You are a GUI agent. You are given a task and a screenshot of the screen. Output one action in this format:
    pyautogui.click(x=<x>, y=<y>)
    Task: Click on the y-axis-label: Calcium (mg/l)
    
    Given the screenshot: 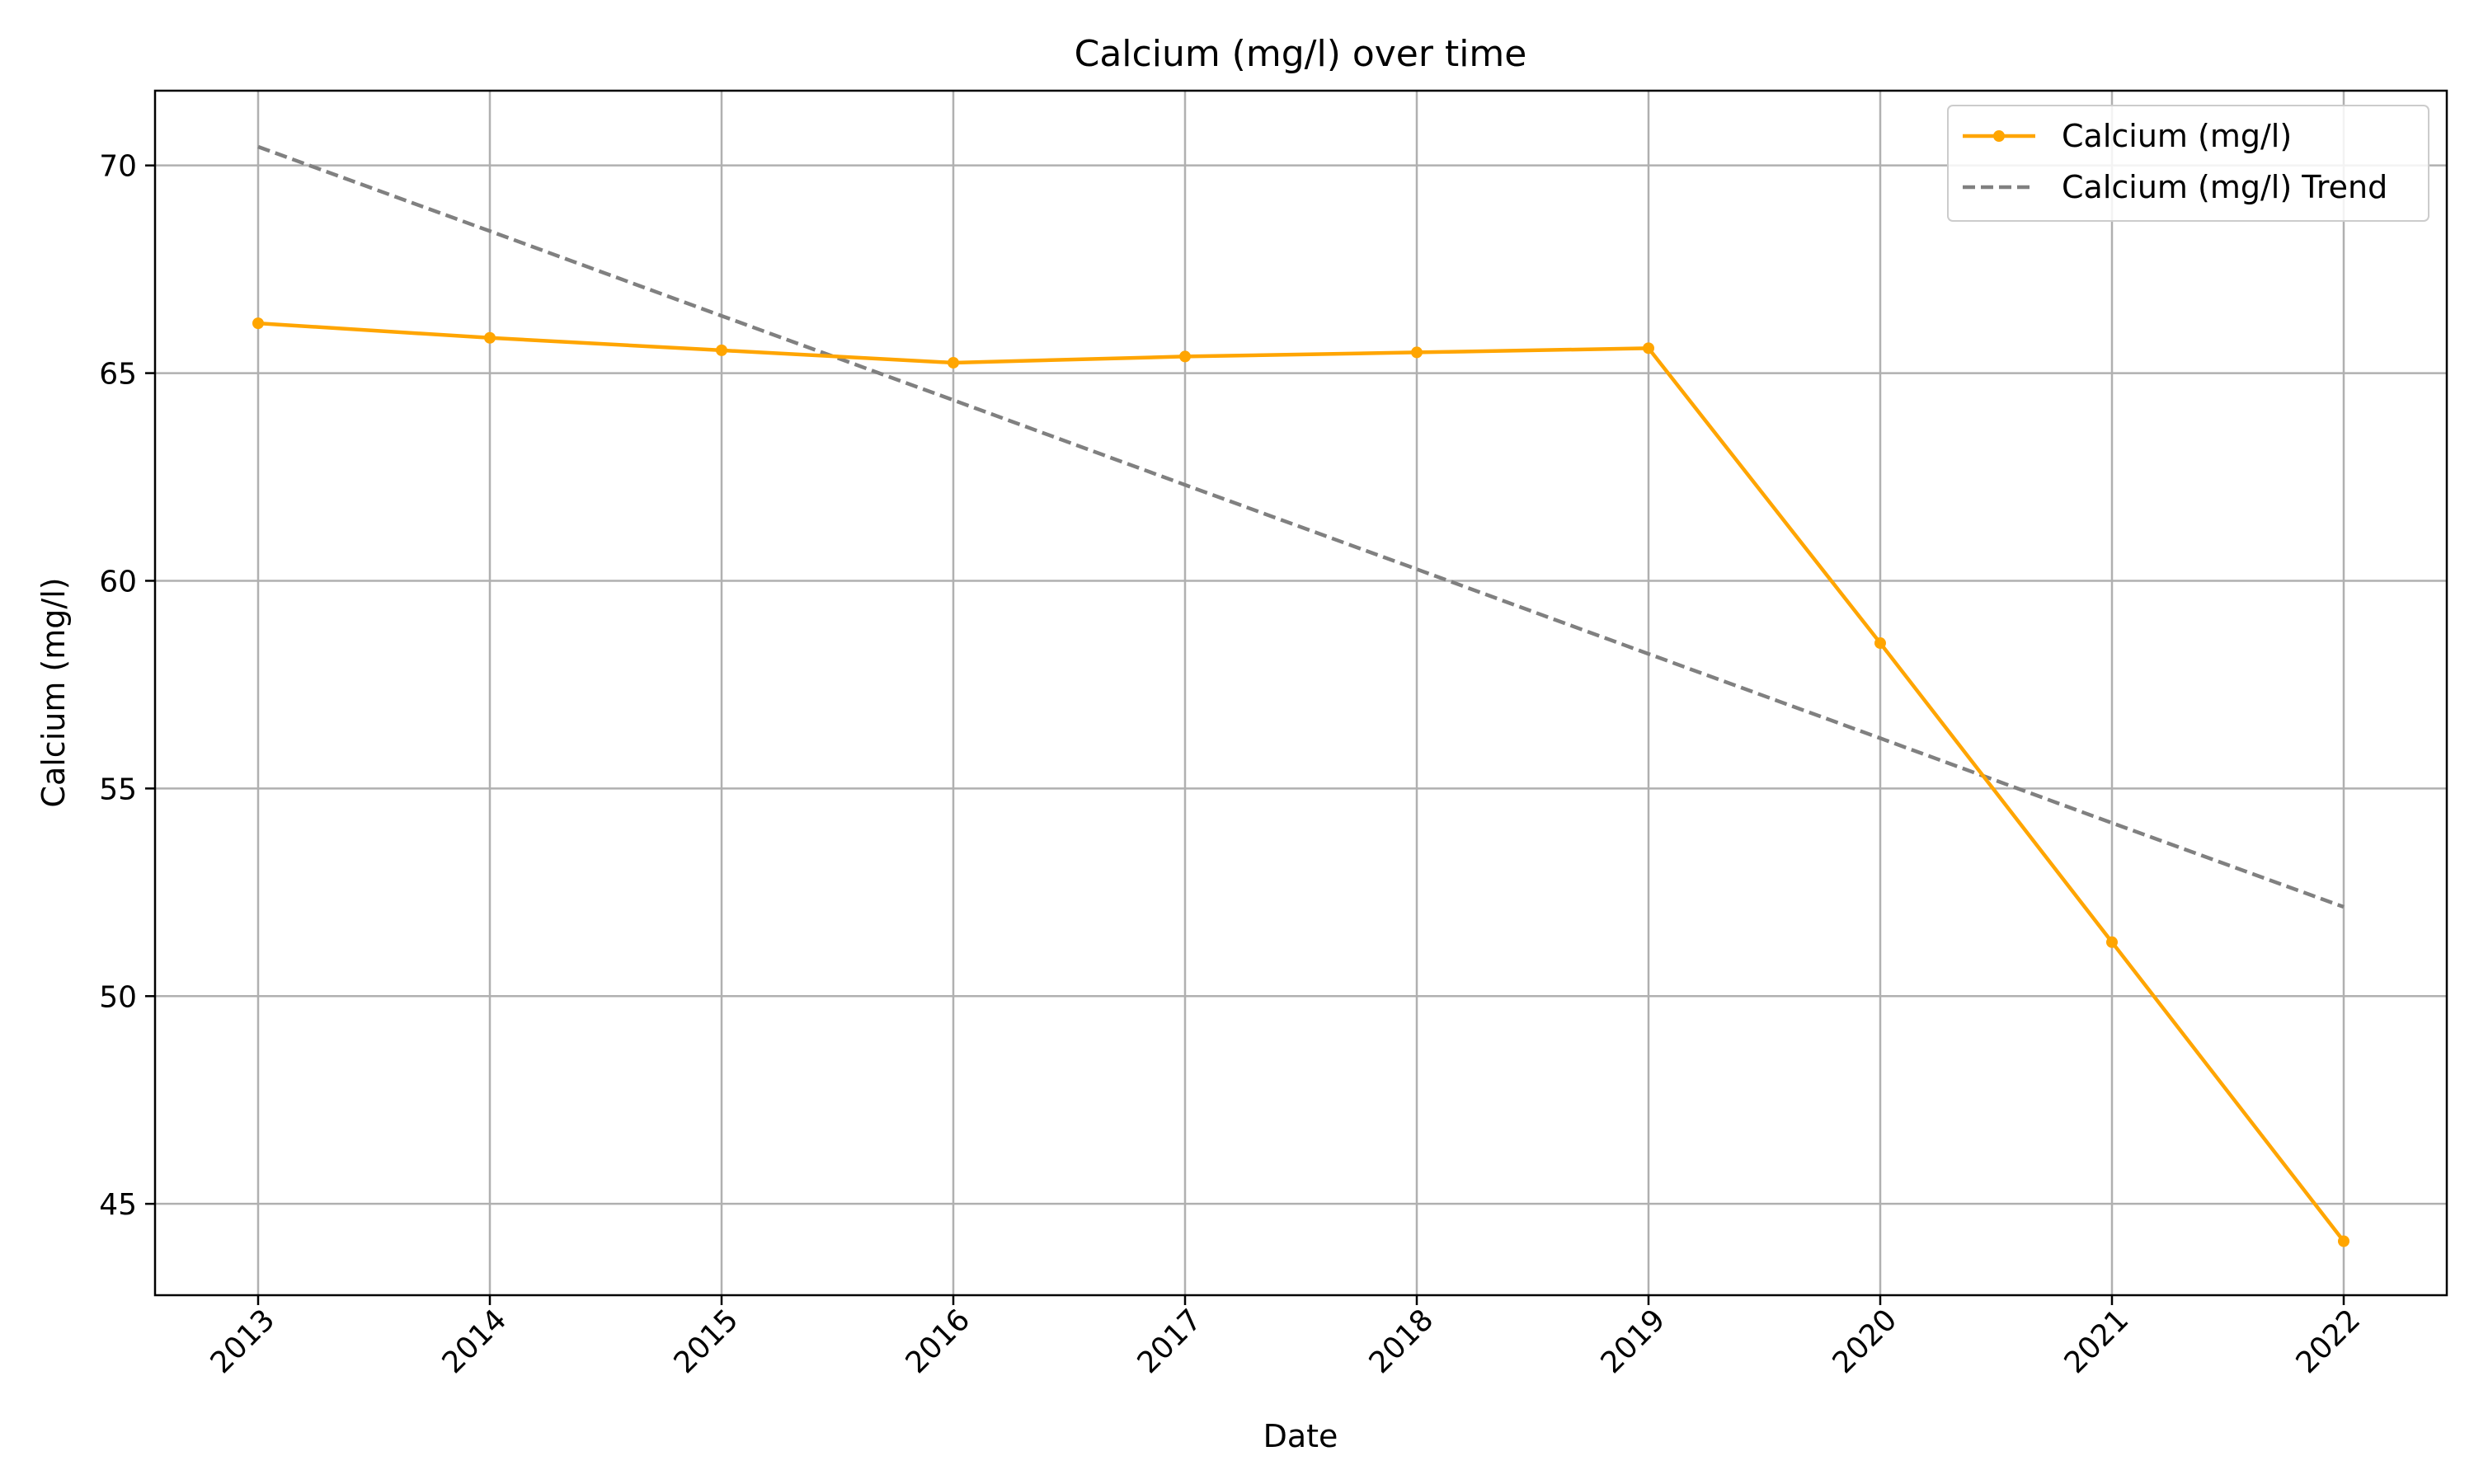 What is the action you would take?
    pyautogui.click(x=53, y=692)
    